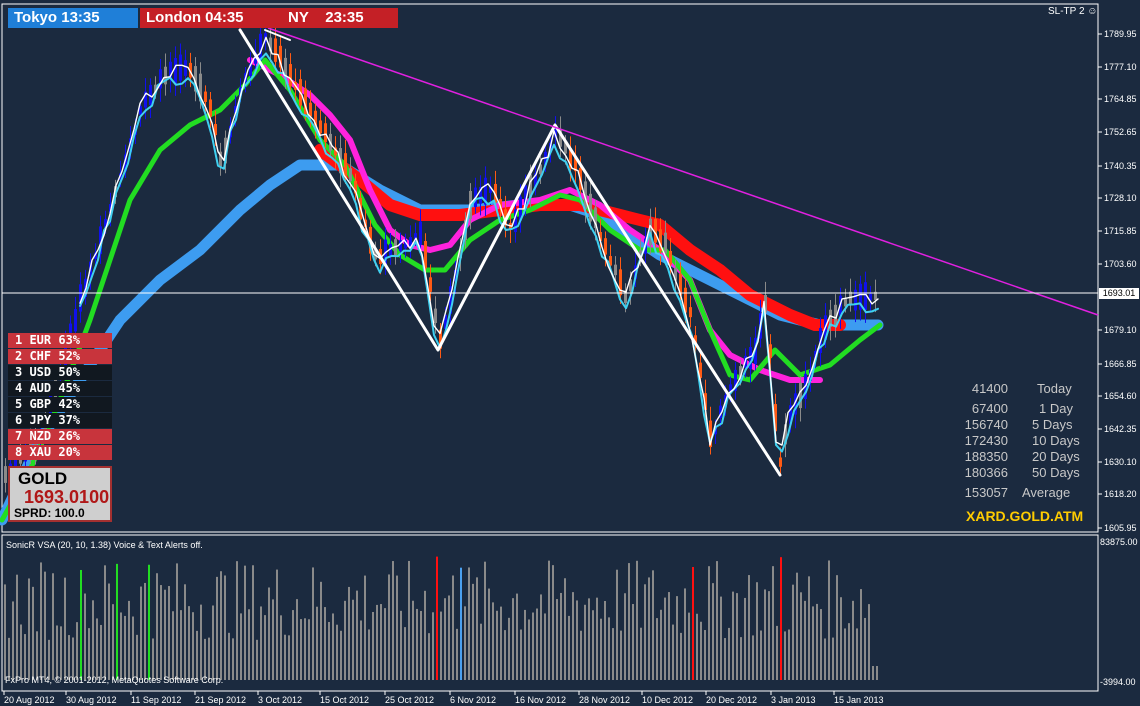  I want to click on volume-stat-value: 41400, so click(989, 388).